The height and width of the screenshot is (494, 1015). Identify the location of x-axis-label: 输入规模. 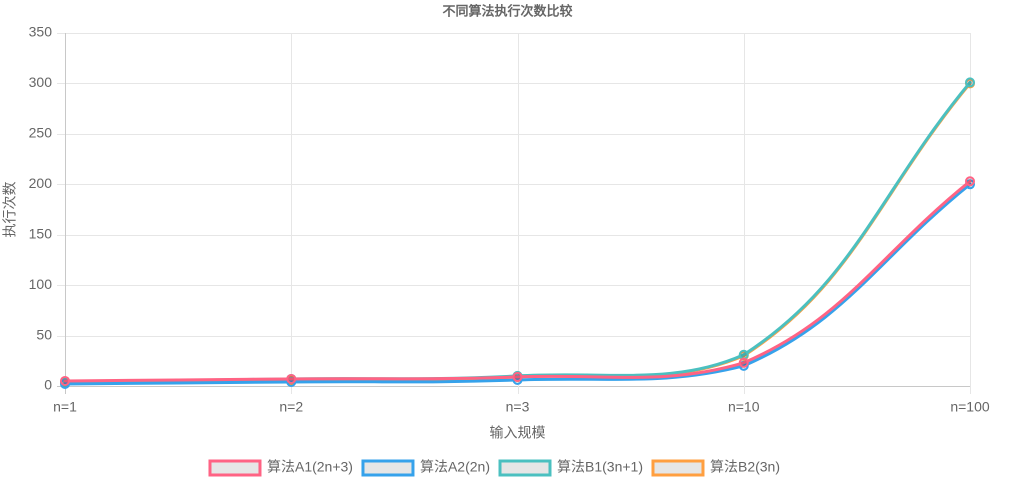
(518, 433).